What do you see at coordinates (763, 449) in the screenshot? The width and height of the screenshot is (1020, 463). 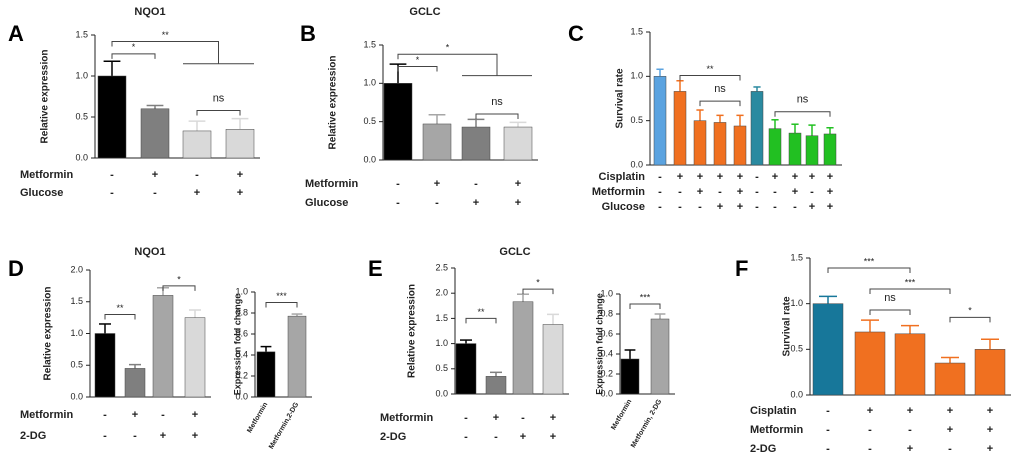 I see `condition-name: 2-DG` at bounding box center [763, 449].